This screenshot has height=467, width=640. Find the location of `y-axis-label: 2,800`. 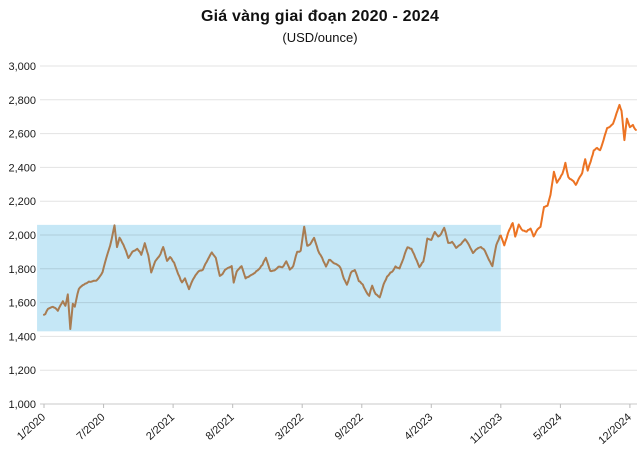

y-axis-label: 2,800 is located at coordinates (22, 101).